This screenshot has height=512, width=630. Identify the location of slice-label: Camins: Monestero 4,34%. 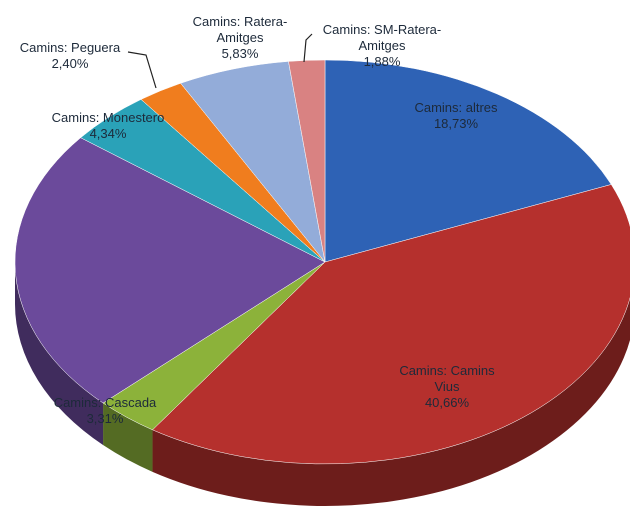
(108, 126).